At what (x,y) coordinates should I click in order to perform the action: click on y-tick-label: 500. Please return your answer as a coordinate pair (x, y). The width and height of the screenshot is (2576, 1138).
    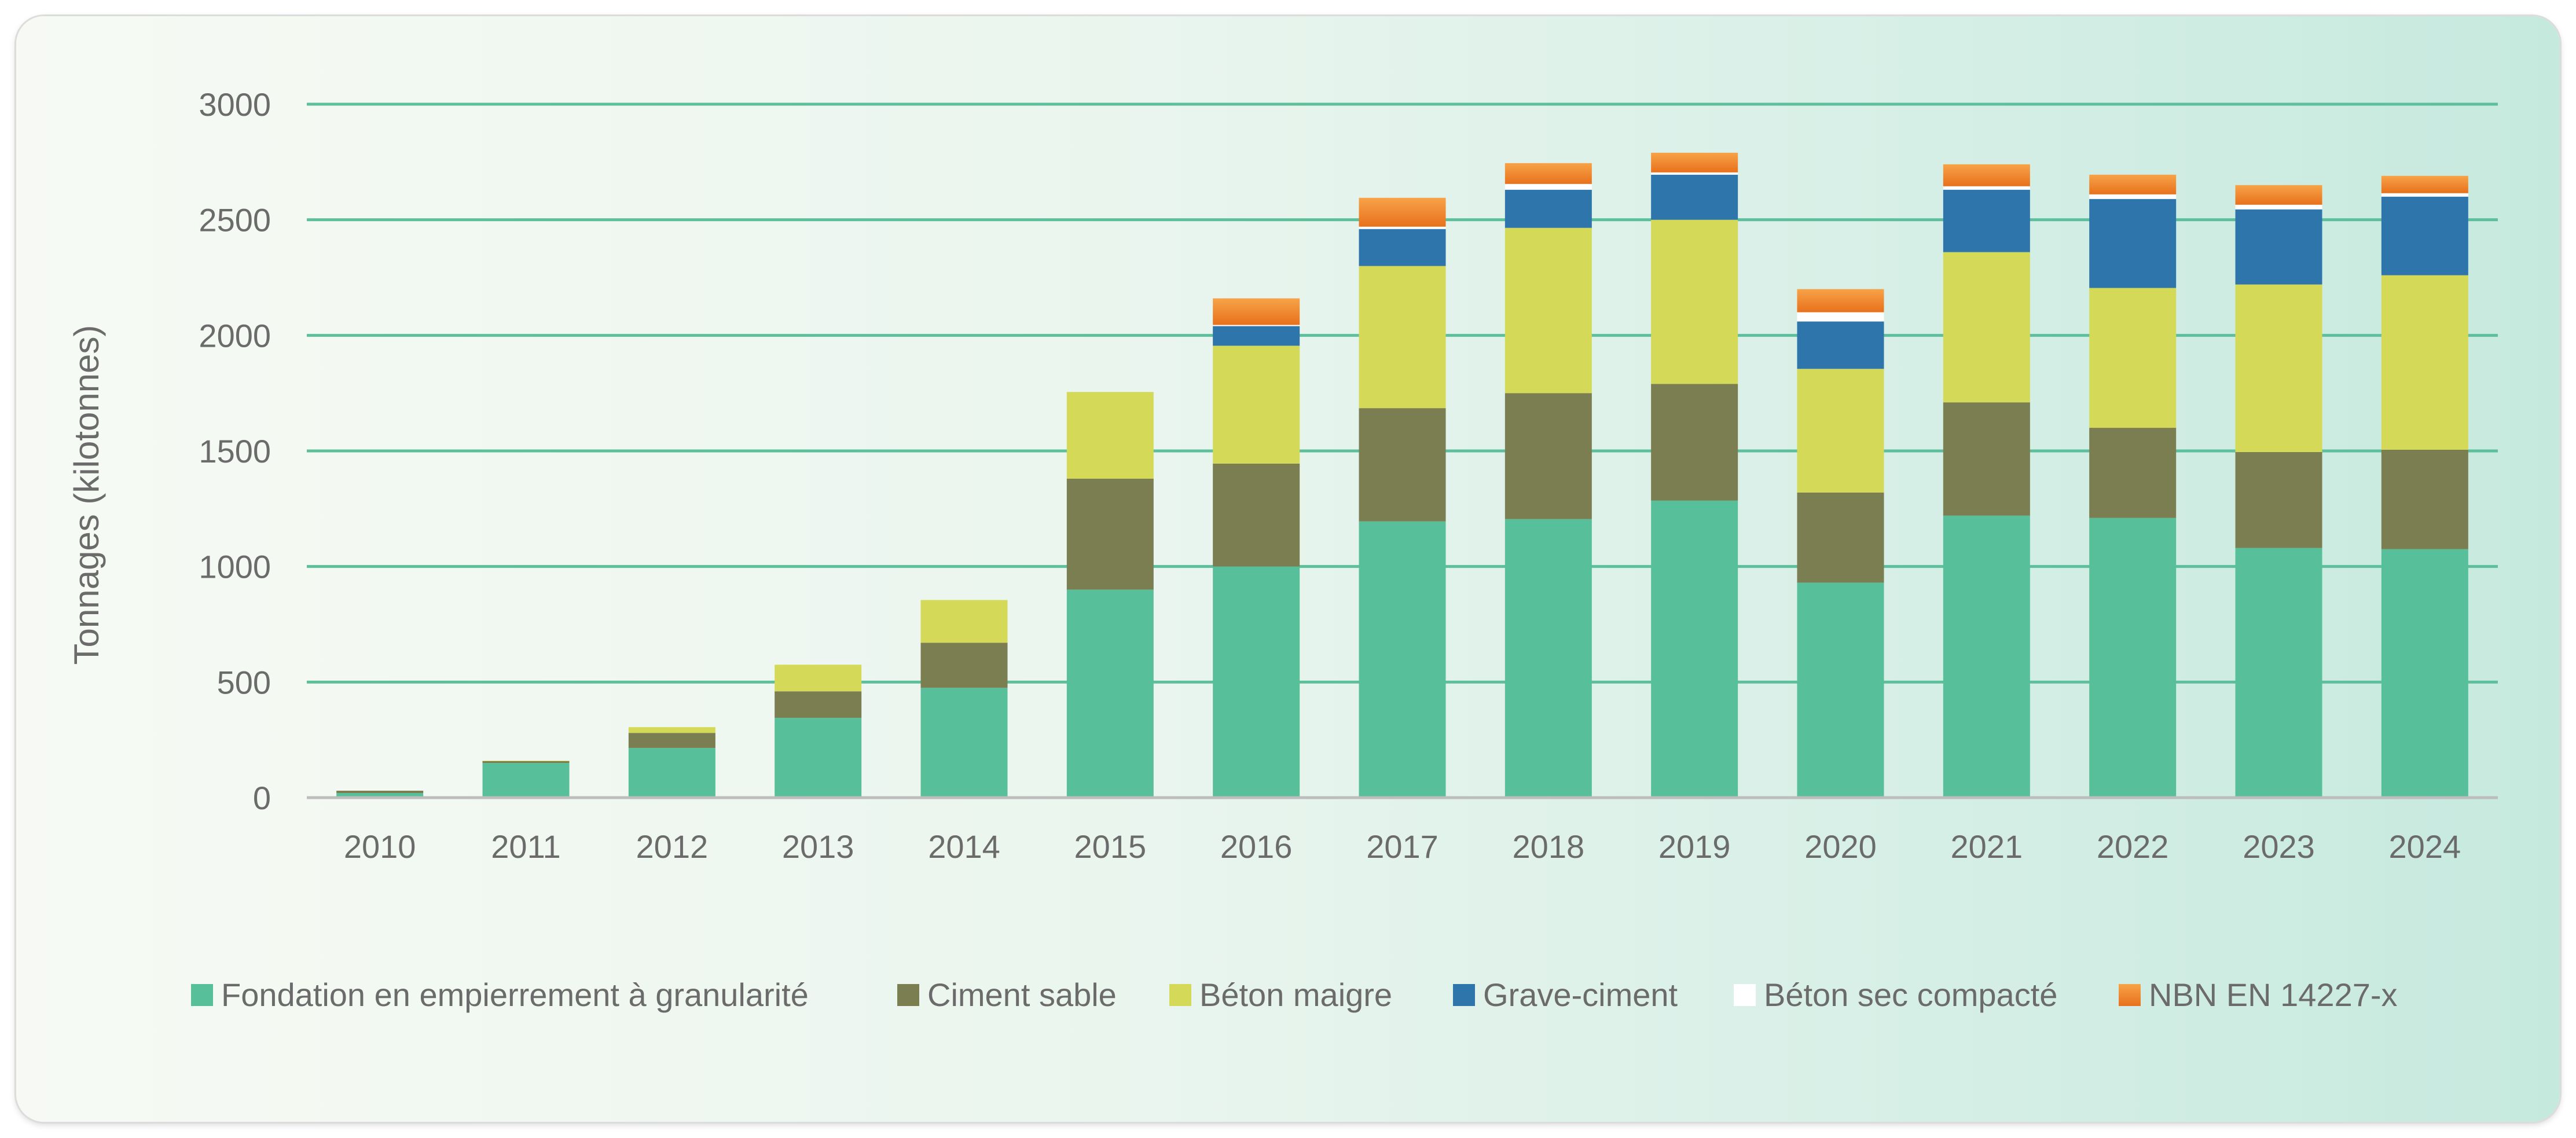
    Looking at the image, I should click on (244, 682).